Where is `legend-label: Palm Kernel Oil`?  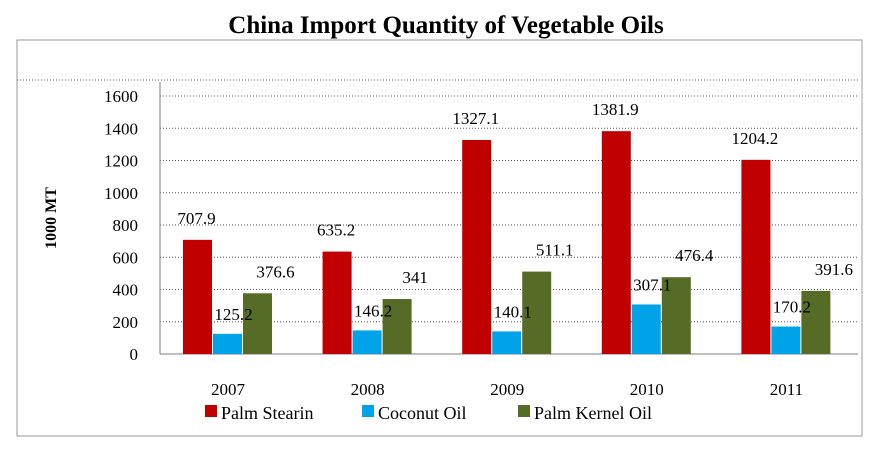
legend-label: Palm Kernel Oil is located at coordinates (593, 413).